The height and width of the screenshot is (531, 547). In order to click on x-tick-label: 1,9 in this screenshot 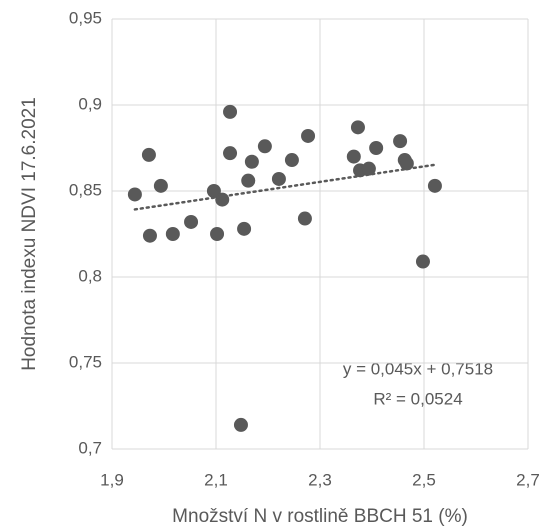, I will do `click(112, 479)`.